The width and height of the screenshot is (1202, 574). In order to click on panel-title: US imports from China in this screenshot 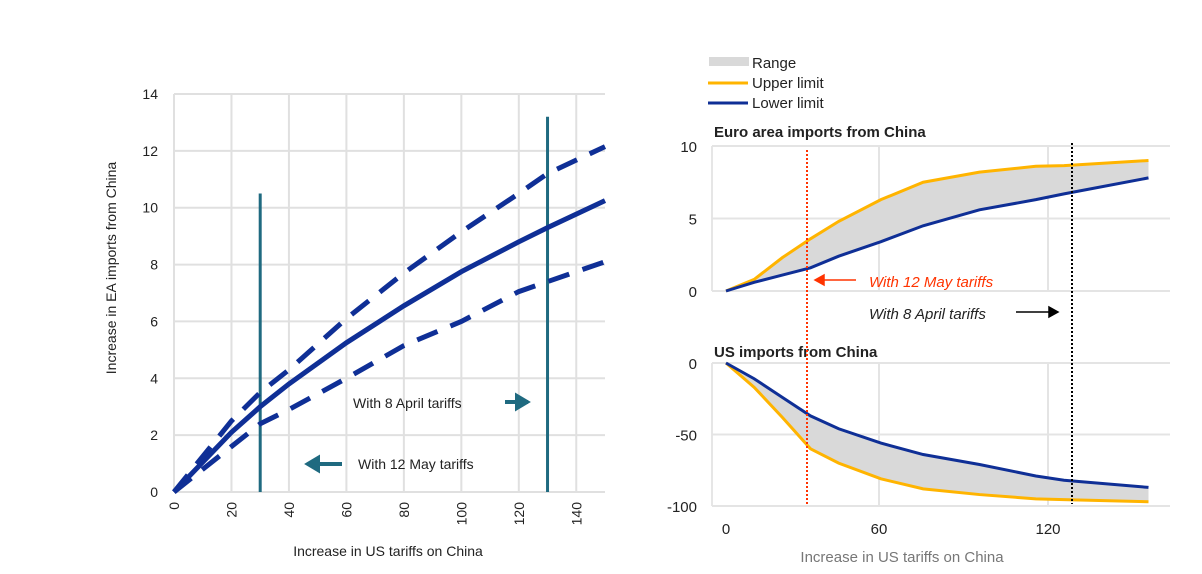, I will do `click(796, 352)`.